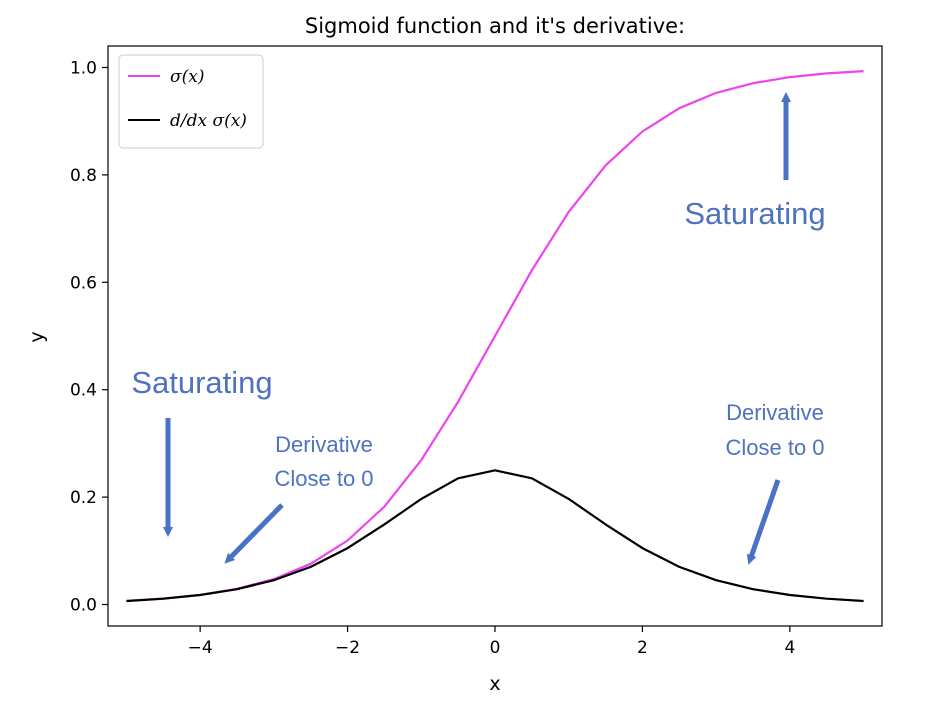 The height and width of the screenshot is (712, 938). Describe the element at coordinates (347, 648) in the screenshot. I see `x-tick-label: −2` at that location.